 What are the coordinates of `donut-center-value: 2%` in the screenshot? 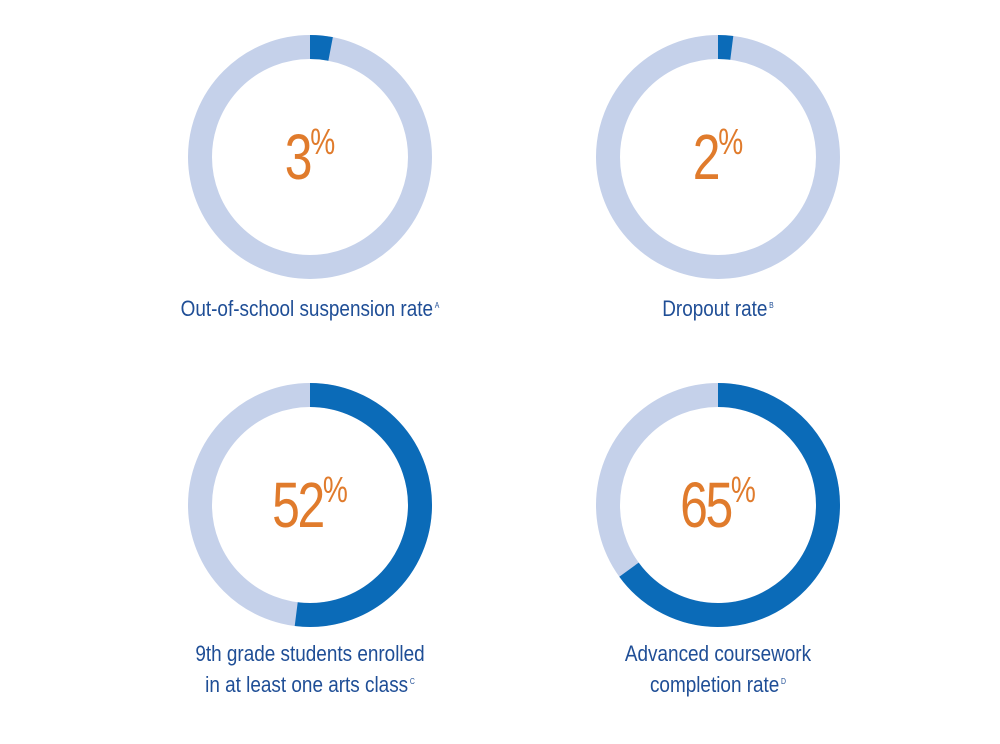 It's located at (718, 157).